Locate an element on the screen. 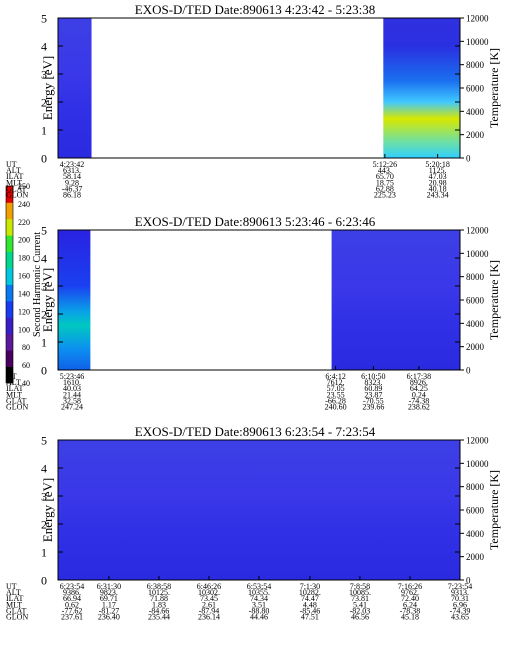  orbit-value: 239.66 is located at coordinates (373, 407).